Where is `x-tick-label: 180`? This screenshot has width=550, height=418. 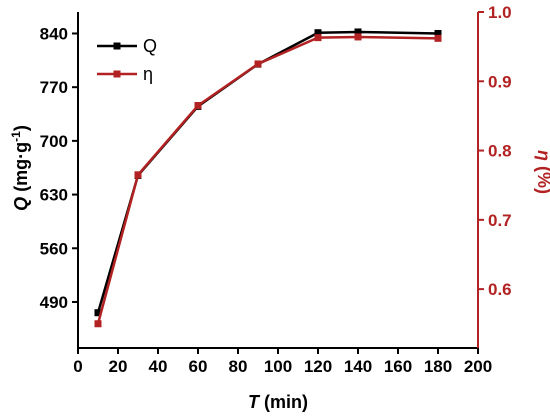
x-tick-label: 180 is located at coordinates (438, 366).